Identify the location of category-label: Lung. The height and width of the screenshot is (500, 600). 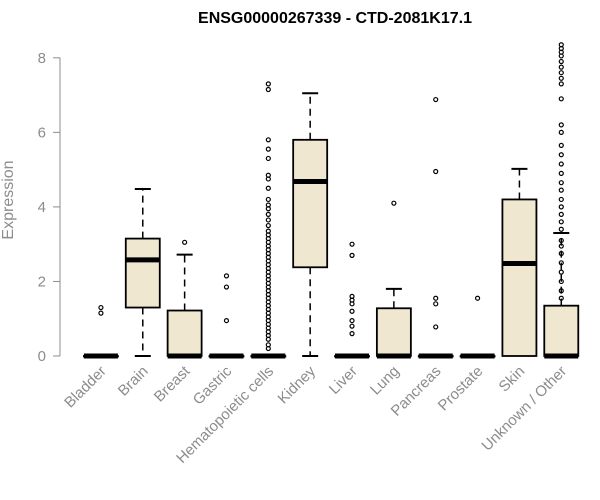
(385, 381).